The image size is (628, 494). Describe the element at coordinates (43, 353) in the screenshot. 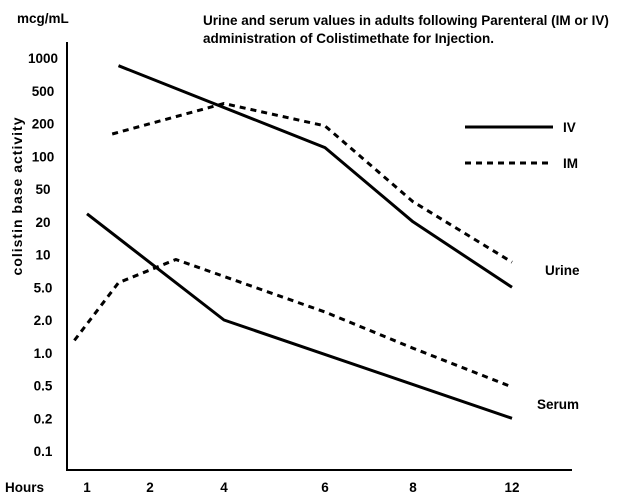

I see `y-tick-label: 1.0` at that location.